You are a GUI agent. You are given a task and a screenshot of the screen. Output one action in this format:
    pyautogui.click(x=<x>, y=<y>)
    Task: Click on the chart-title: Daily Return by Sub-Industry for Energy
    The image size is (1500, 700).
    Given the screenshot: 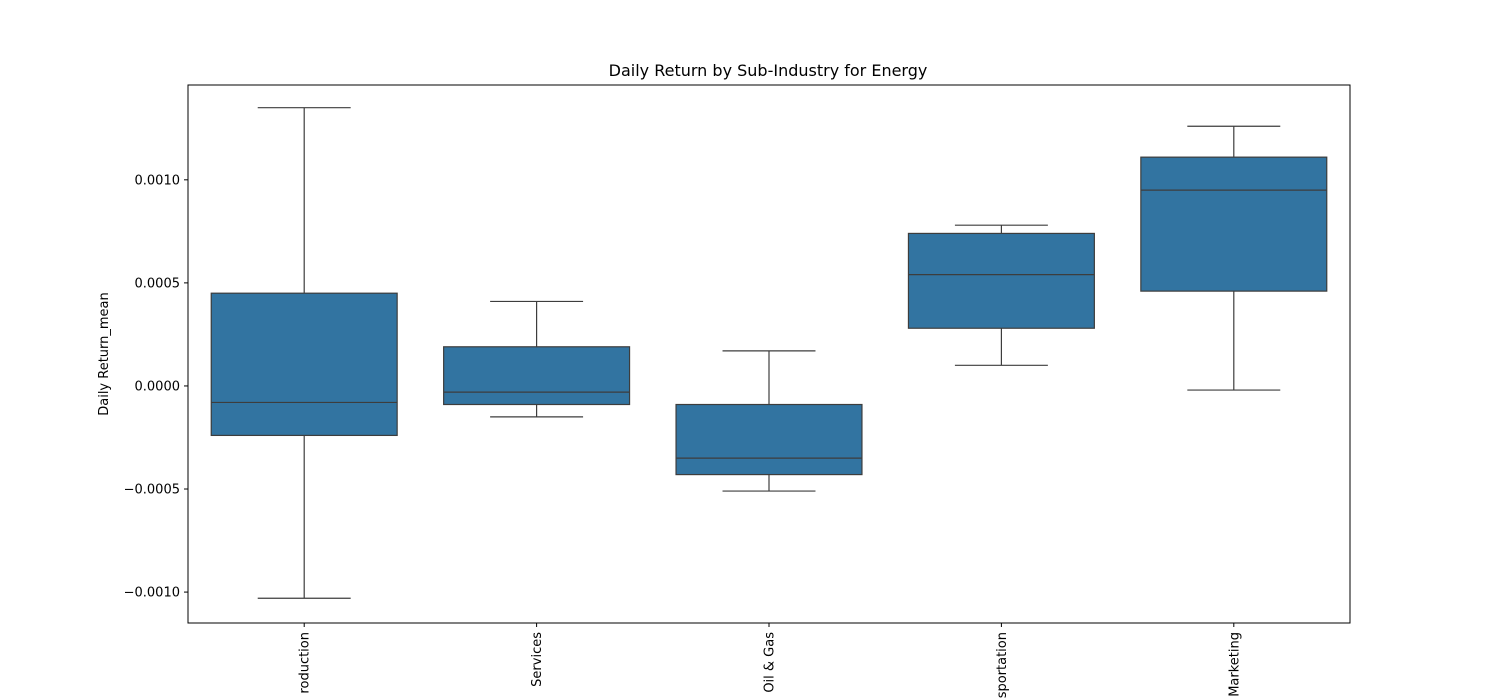 What is the action you would take?
    pyautogui.click(x=768, y=70)
    